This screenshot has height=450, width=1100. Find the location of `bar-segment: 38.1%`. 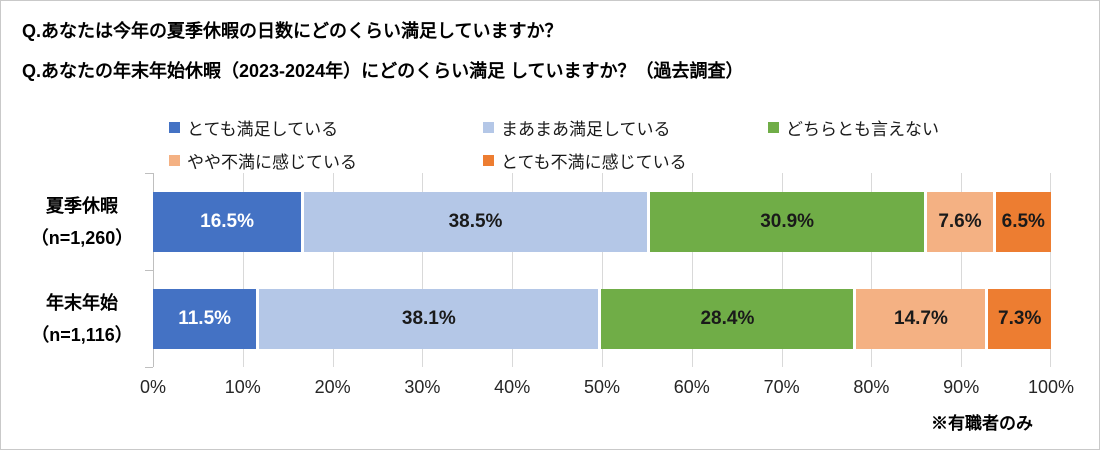

bar-segment: 38.1% is located at coordinates (427, 318).